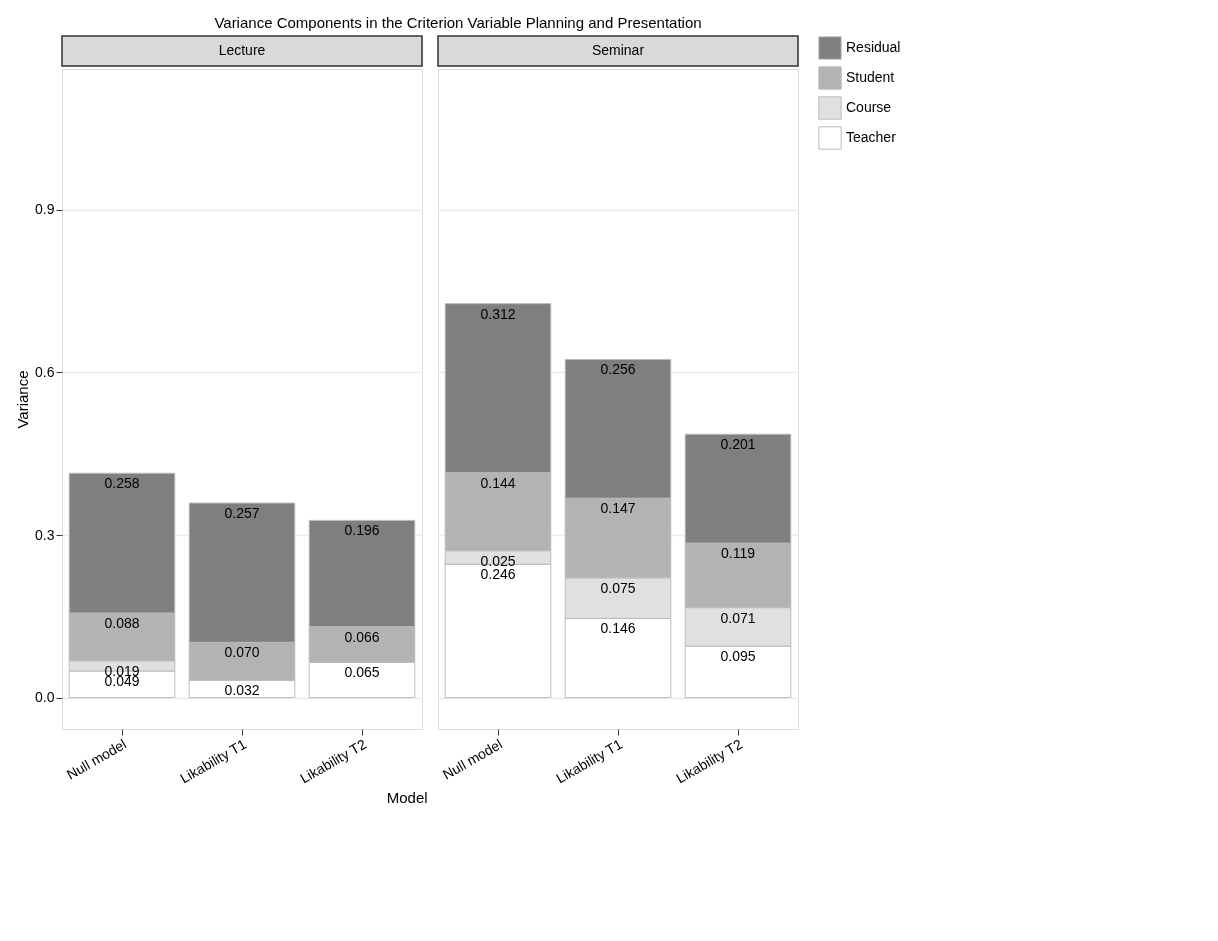 The height and width of the screenshot is (941, 1218). What do you see at coordinates (869, 107) in the screenshot?
I see `legend-label: Course` at bounding box center [869, 107].